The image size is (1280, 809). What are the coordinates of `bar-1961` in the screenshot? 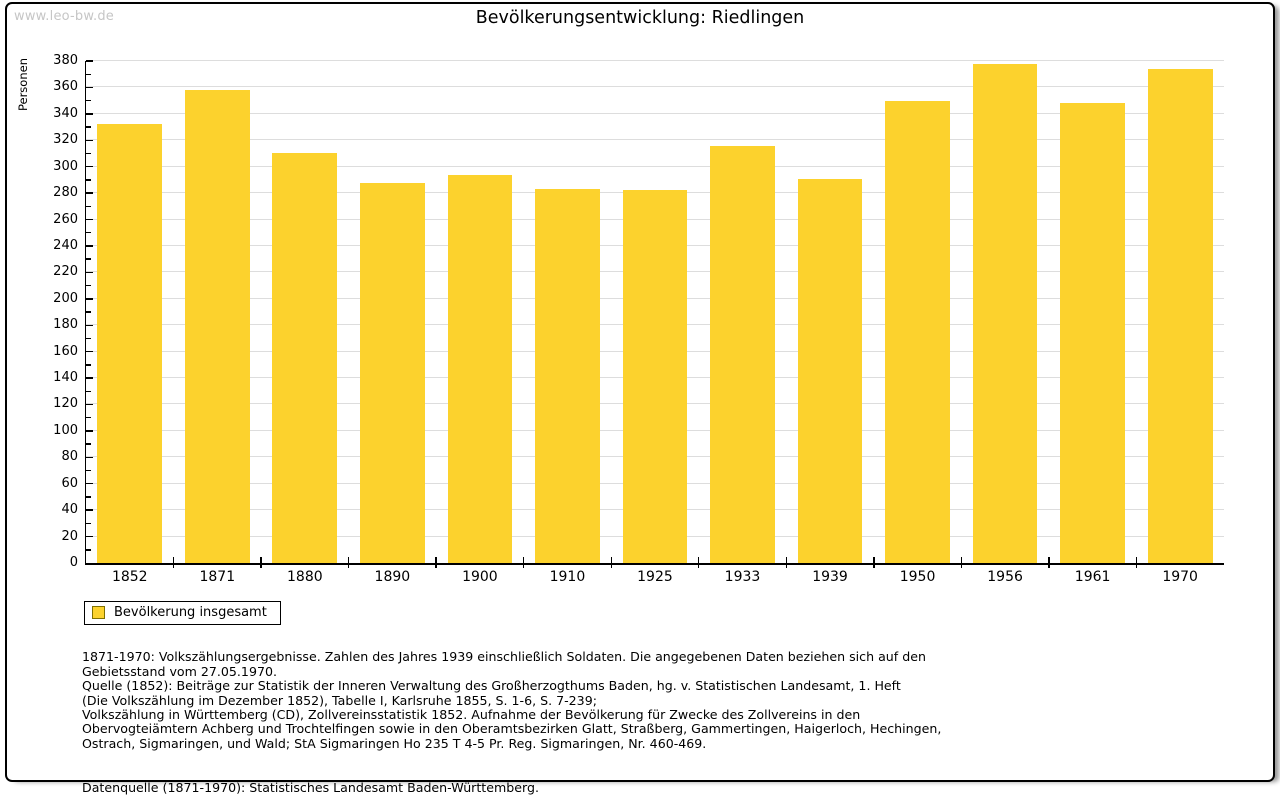 It's located at (1092, 333).